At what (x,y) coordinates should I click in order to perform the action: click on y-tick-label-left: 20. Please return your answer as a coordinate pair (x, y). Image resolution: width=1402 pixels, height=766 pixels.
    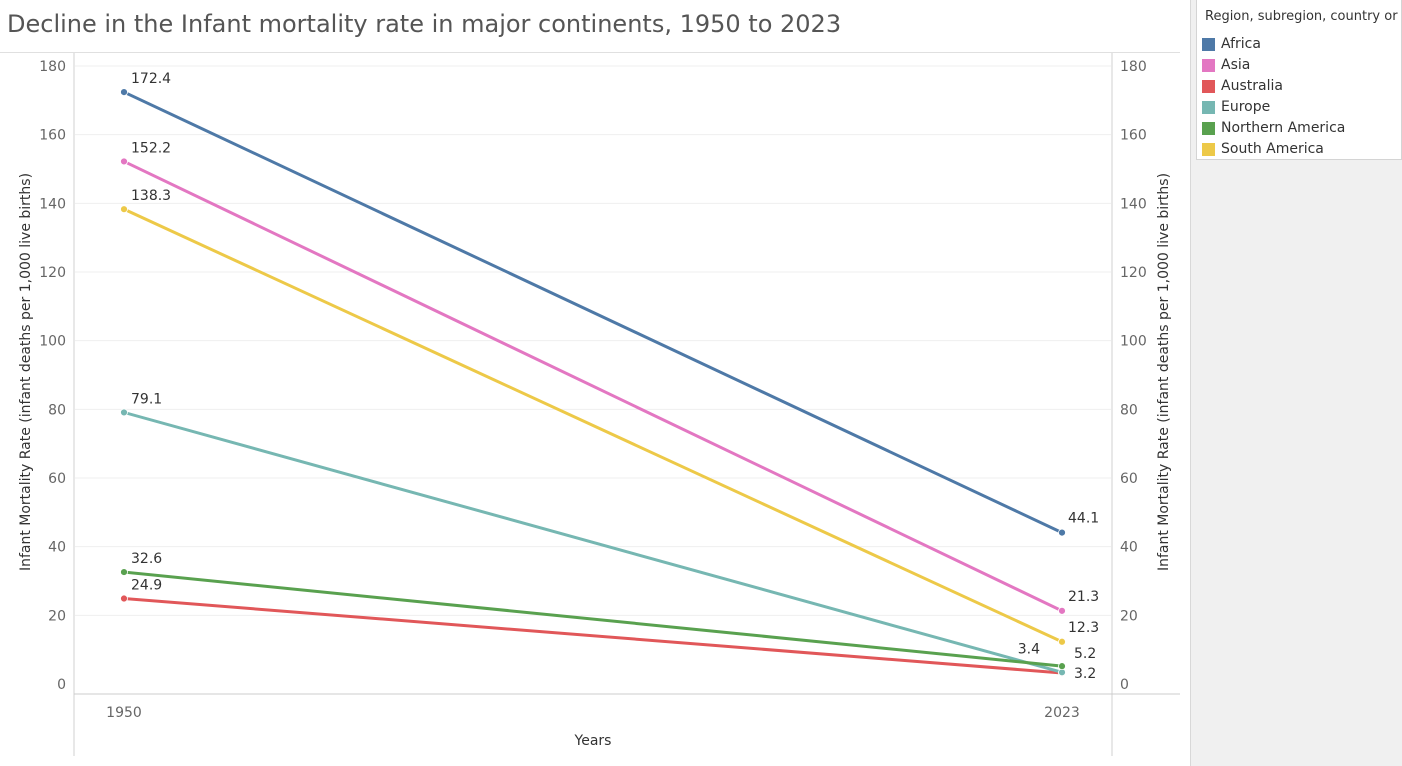
    Looking at the image, I should click on (57, 616).